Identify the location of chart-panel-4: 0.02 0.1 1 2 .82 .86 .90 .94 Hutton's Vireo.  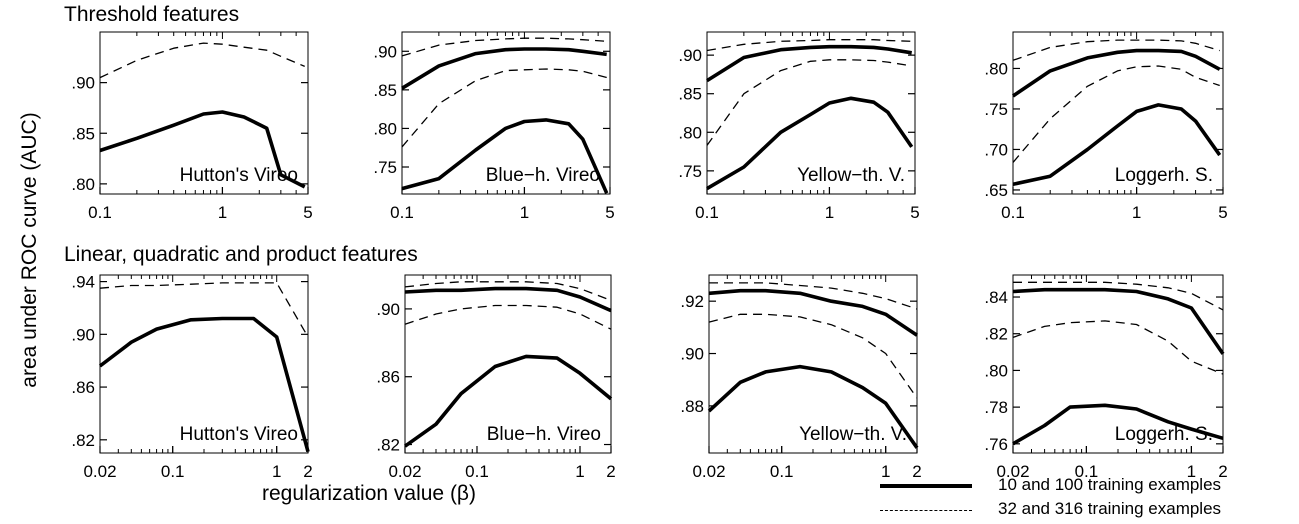
(191, 377).